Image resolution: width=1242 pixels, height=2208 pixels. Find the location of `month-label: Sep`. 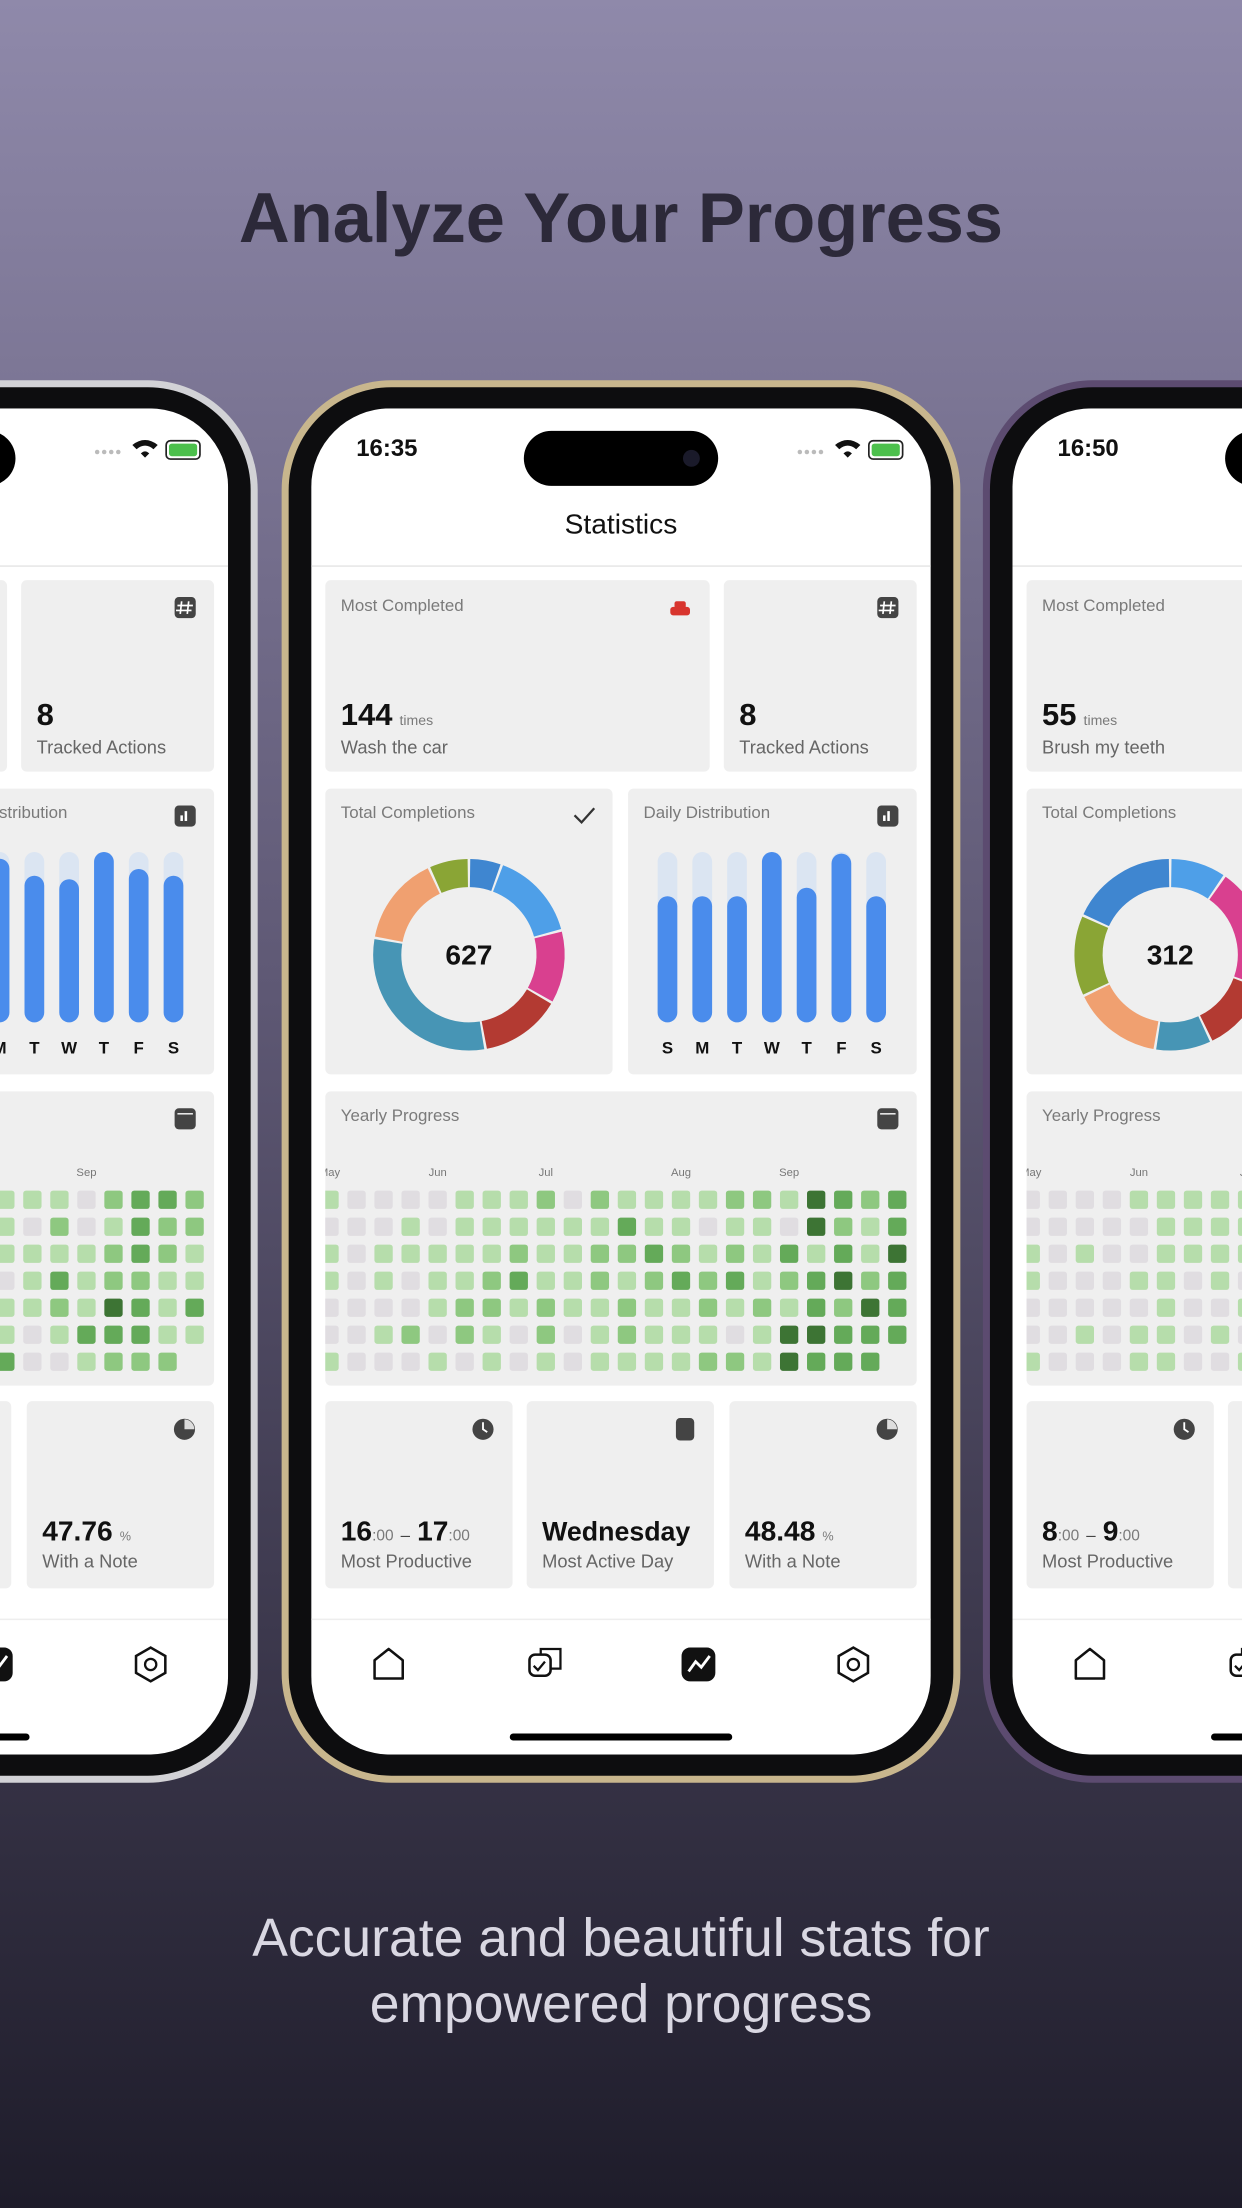

month-label: Sep is located at coordinates (789, 1173).